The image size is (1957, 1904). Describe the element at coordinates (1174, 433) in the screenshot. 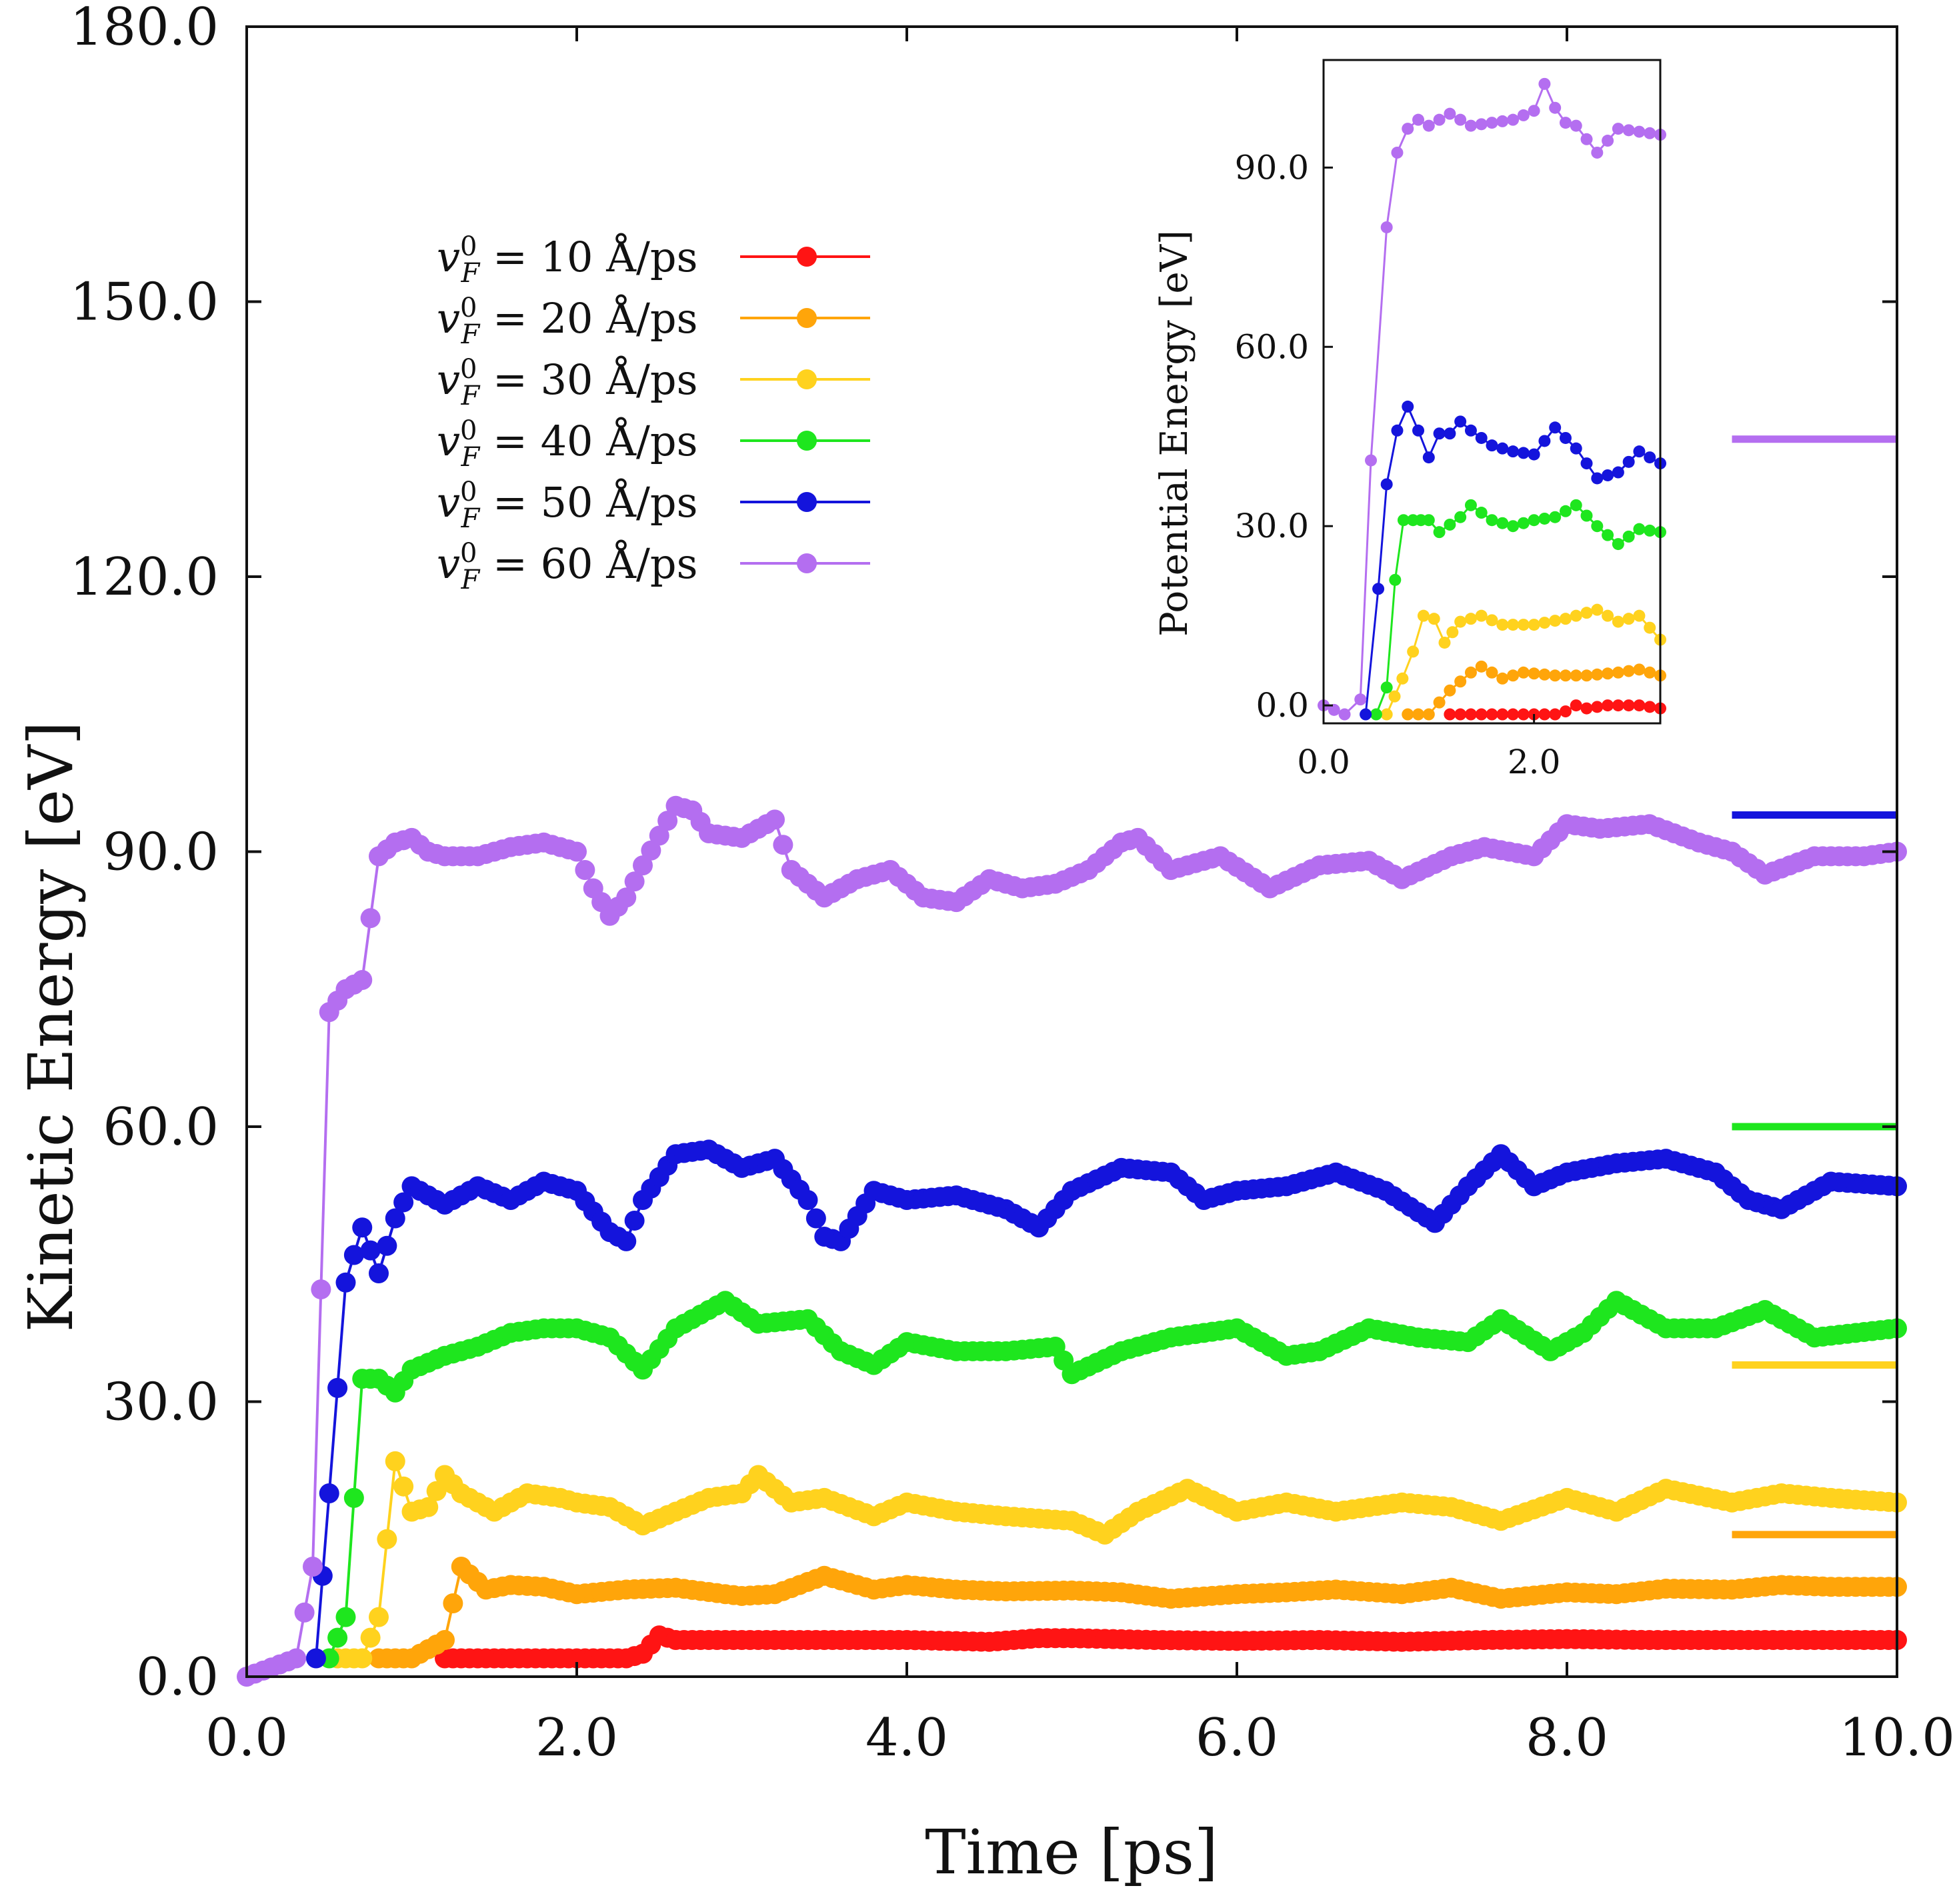

I see `inset-y-axis-title: Potential Energy [eV]` at that location.